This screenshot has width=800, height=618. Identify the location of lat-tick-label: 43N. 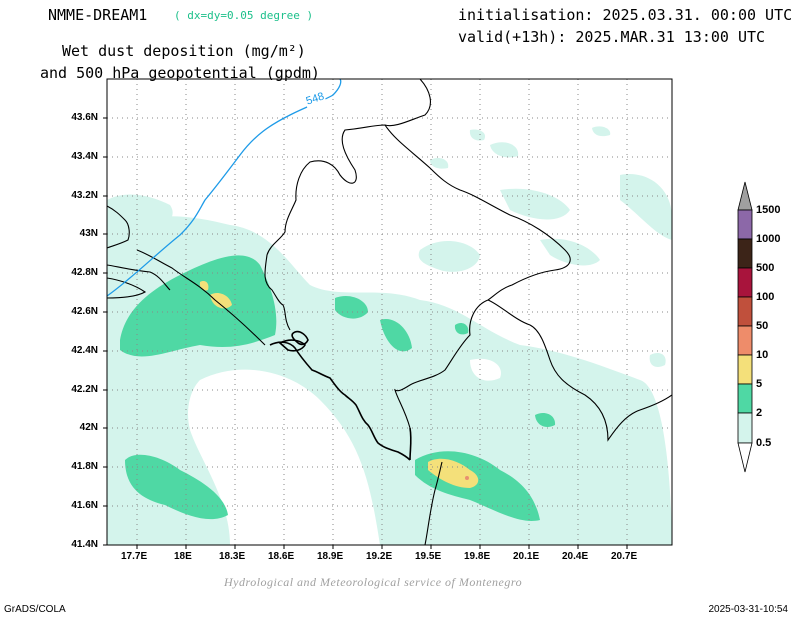
(88, 233).